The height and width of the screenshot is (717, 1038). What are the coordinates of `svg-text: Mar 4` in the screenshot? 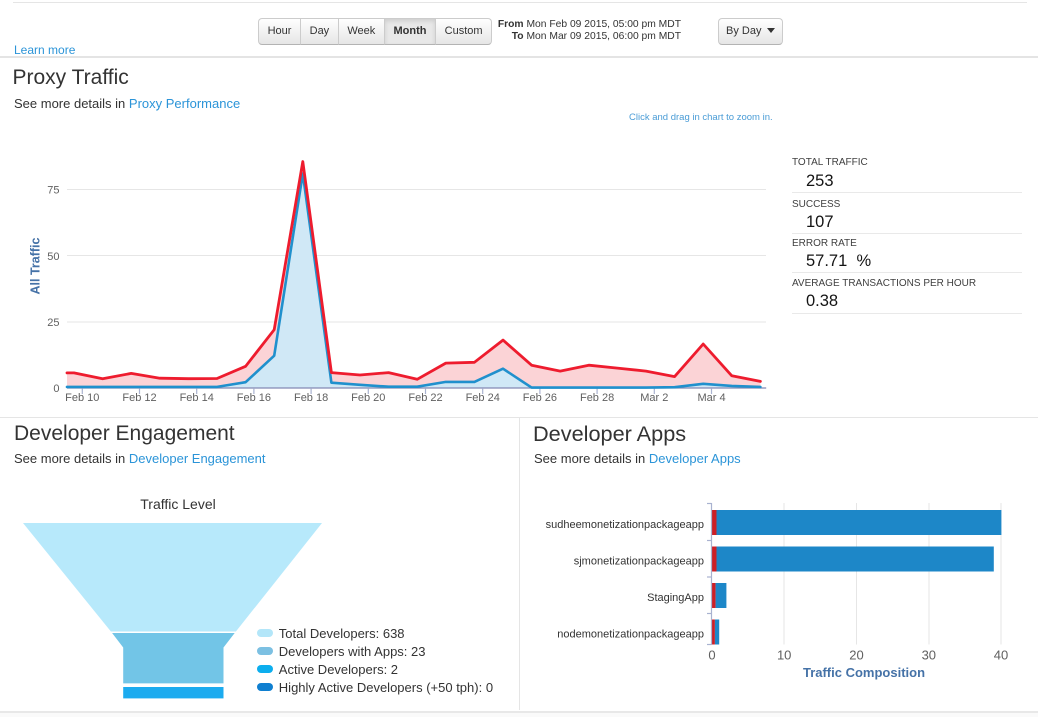 It's located at (711, 398).